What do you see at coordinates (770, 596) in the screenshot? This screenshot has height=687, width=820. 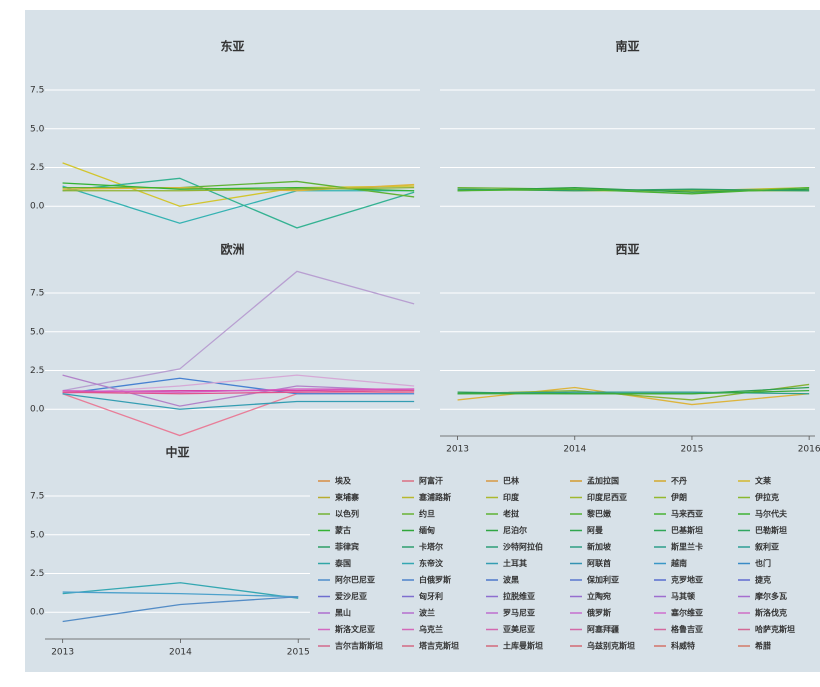 I see `legend-label: 摩尔多瓦` at bounding box center [770, 596].